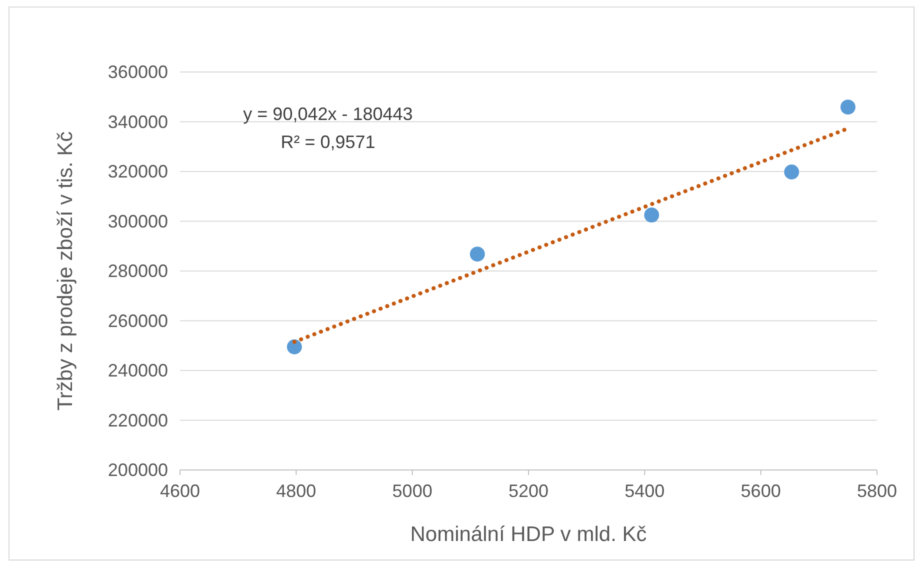 The image size is (915, 561). What do you see at coordinates (528, 534) in the screenshot?
I see `x-axis-title: Nominální HDP v mld. Kč` at bounding box center [528, 534].